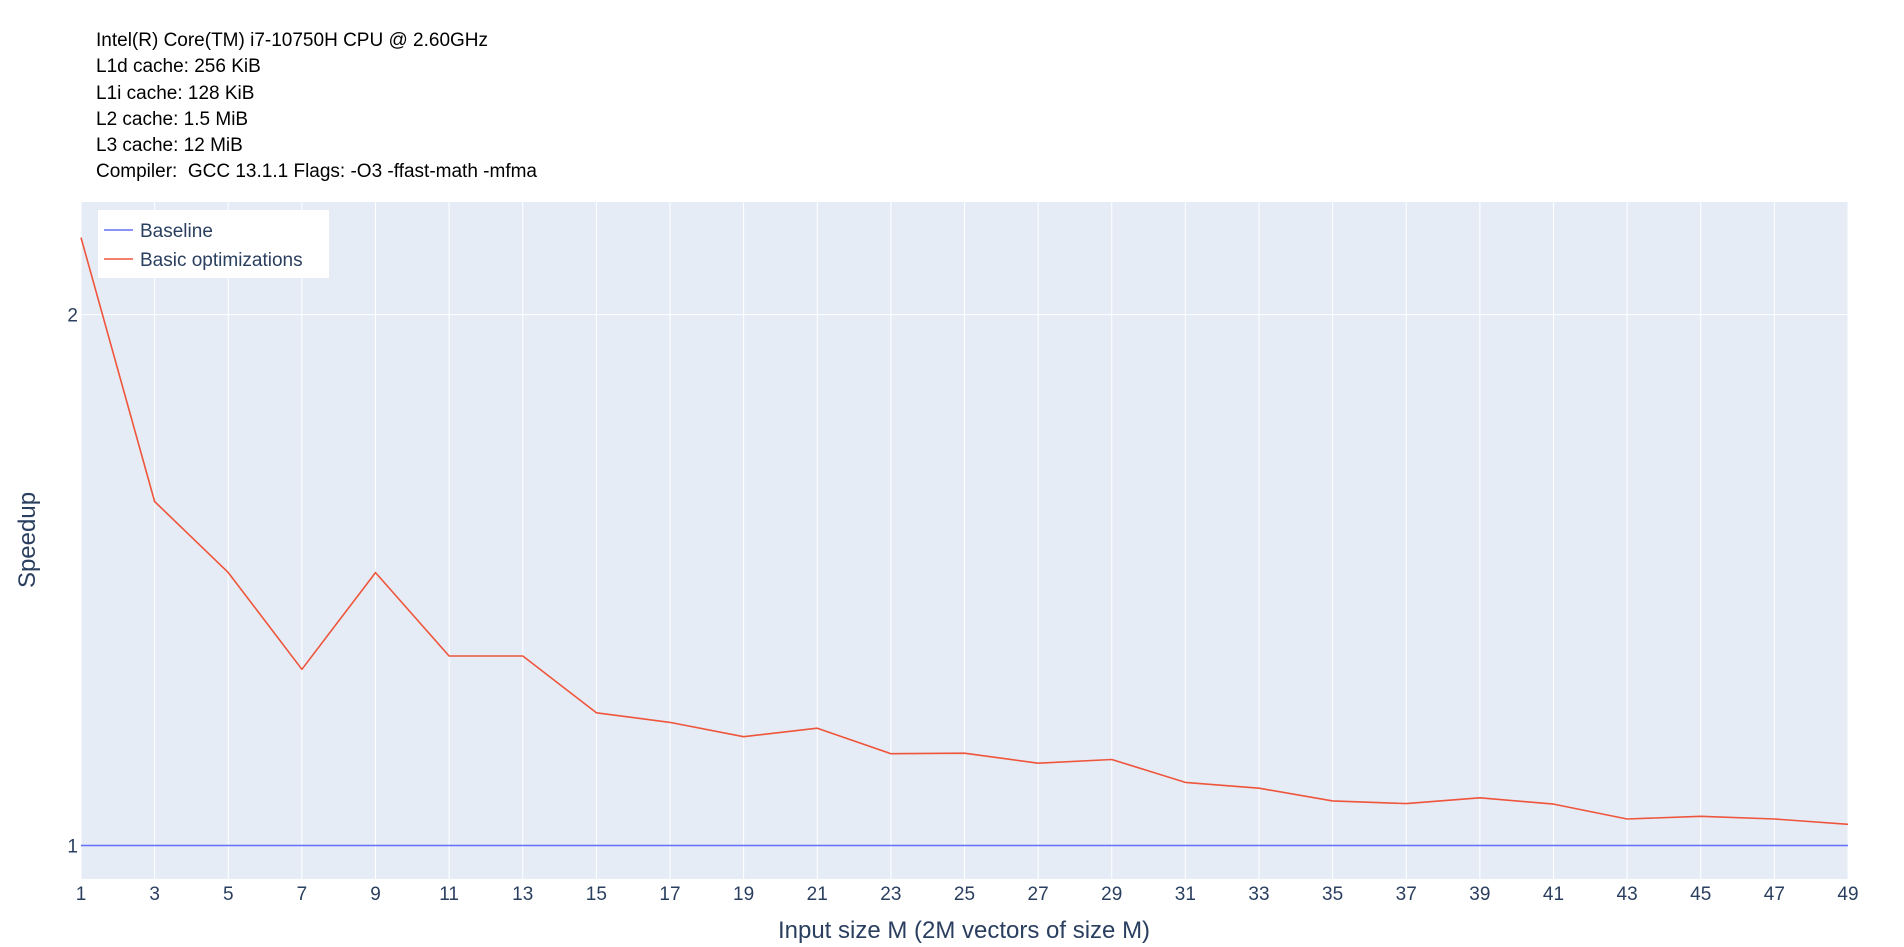 The height and width of the screenshot is (947, 1904). I want to click on x-tick-label: 33, so click(1258, 894).